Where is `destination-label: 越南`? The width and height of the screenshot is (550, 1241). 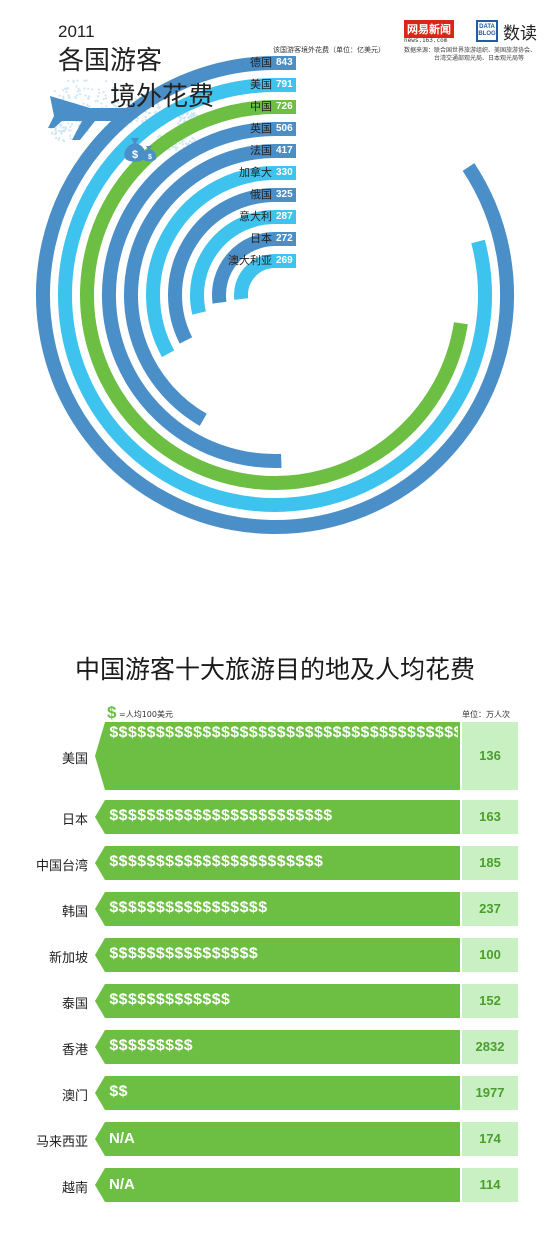
destination-label: 越南 is located at coordinates (74, 1188).